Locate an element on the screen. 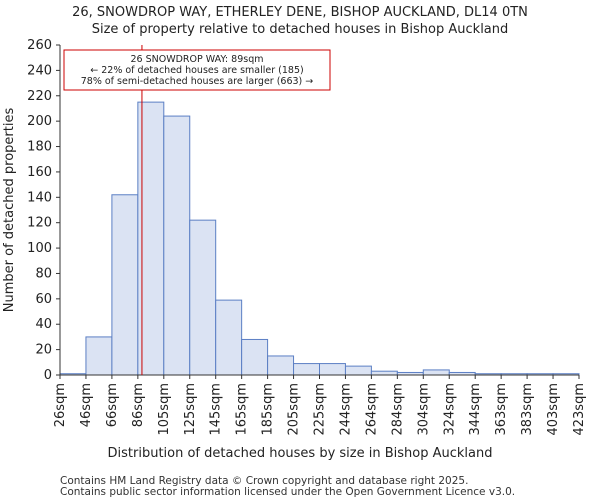 The height and width of the screenshot is (500, 600). y-tick-label: 200 is located at coordinates (39, 121).